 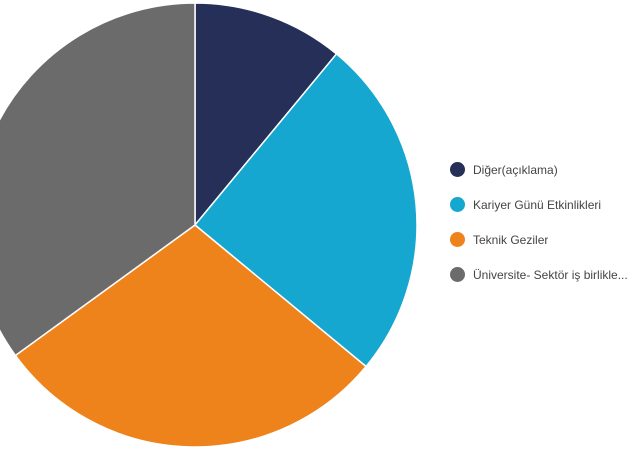 I want to click on legend-label-teknik: Teknik Geziler, so click(x=511, y=239).